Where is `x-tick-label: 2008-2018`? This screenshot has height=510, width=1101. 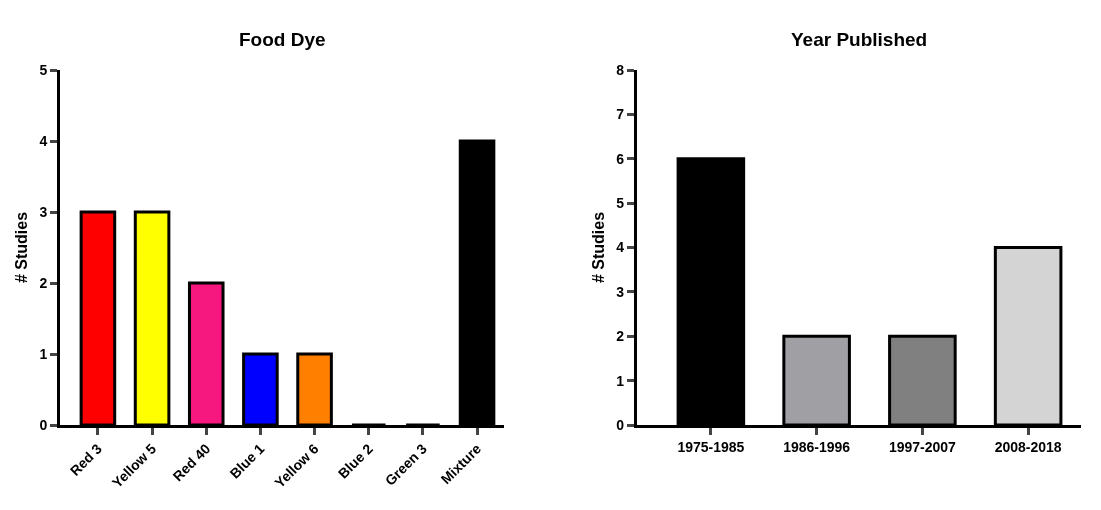 x-tick-label: 2008-2018 is located at coordinates (1028, 446).